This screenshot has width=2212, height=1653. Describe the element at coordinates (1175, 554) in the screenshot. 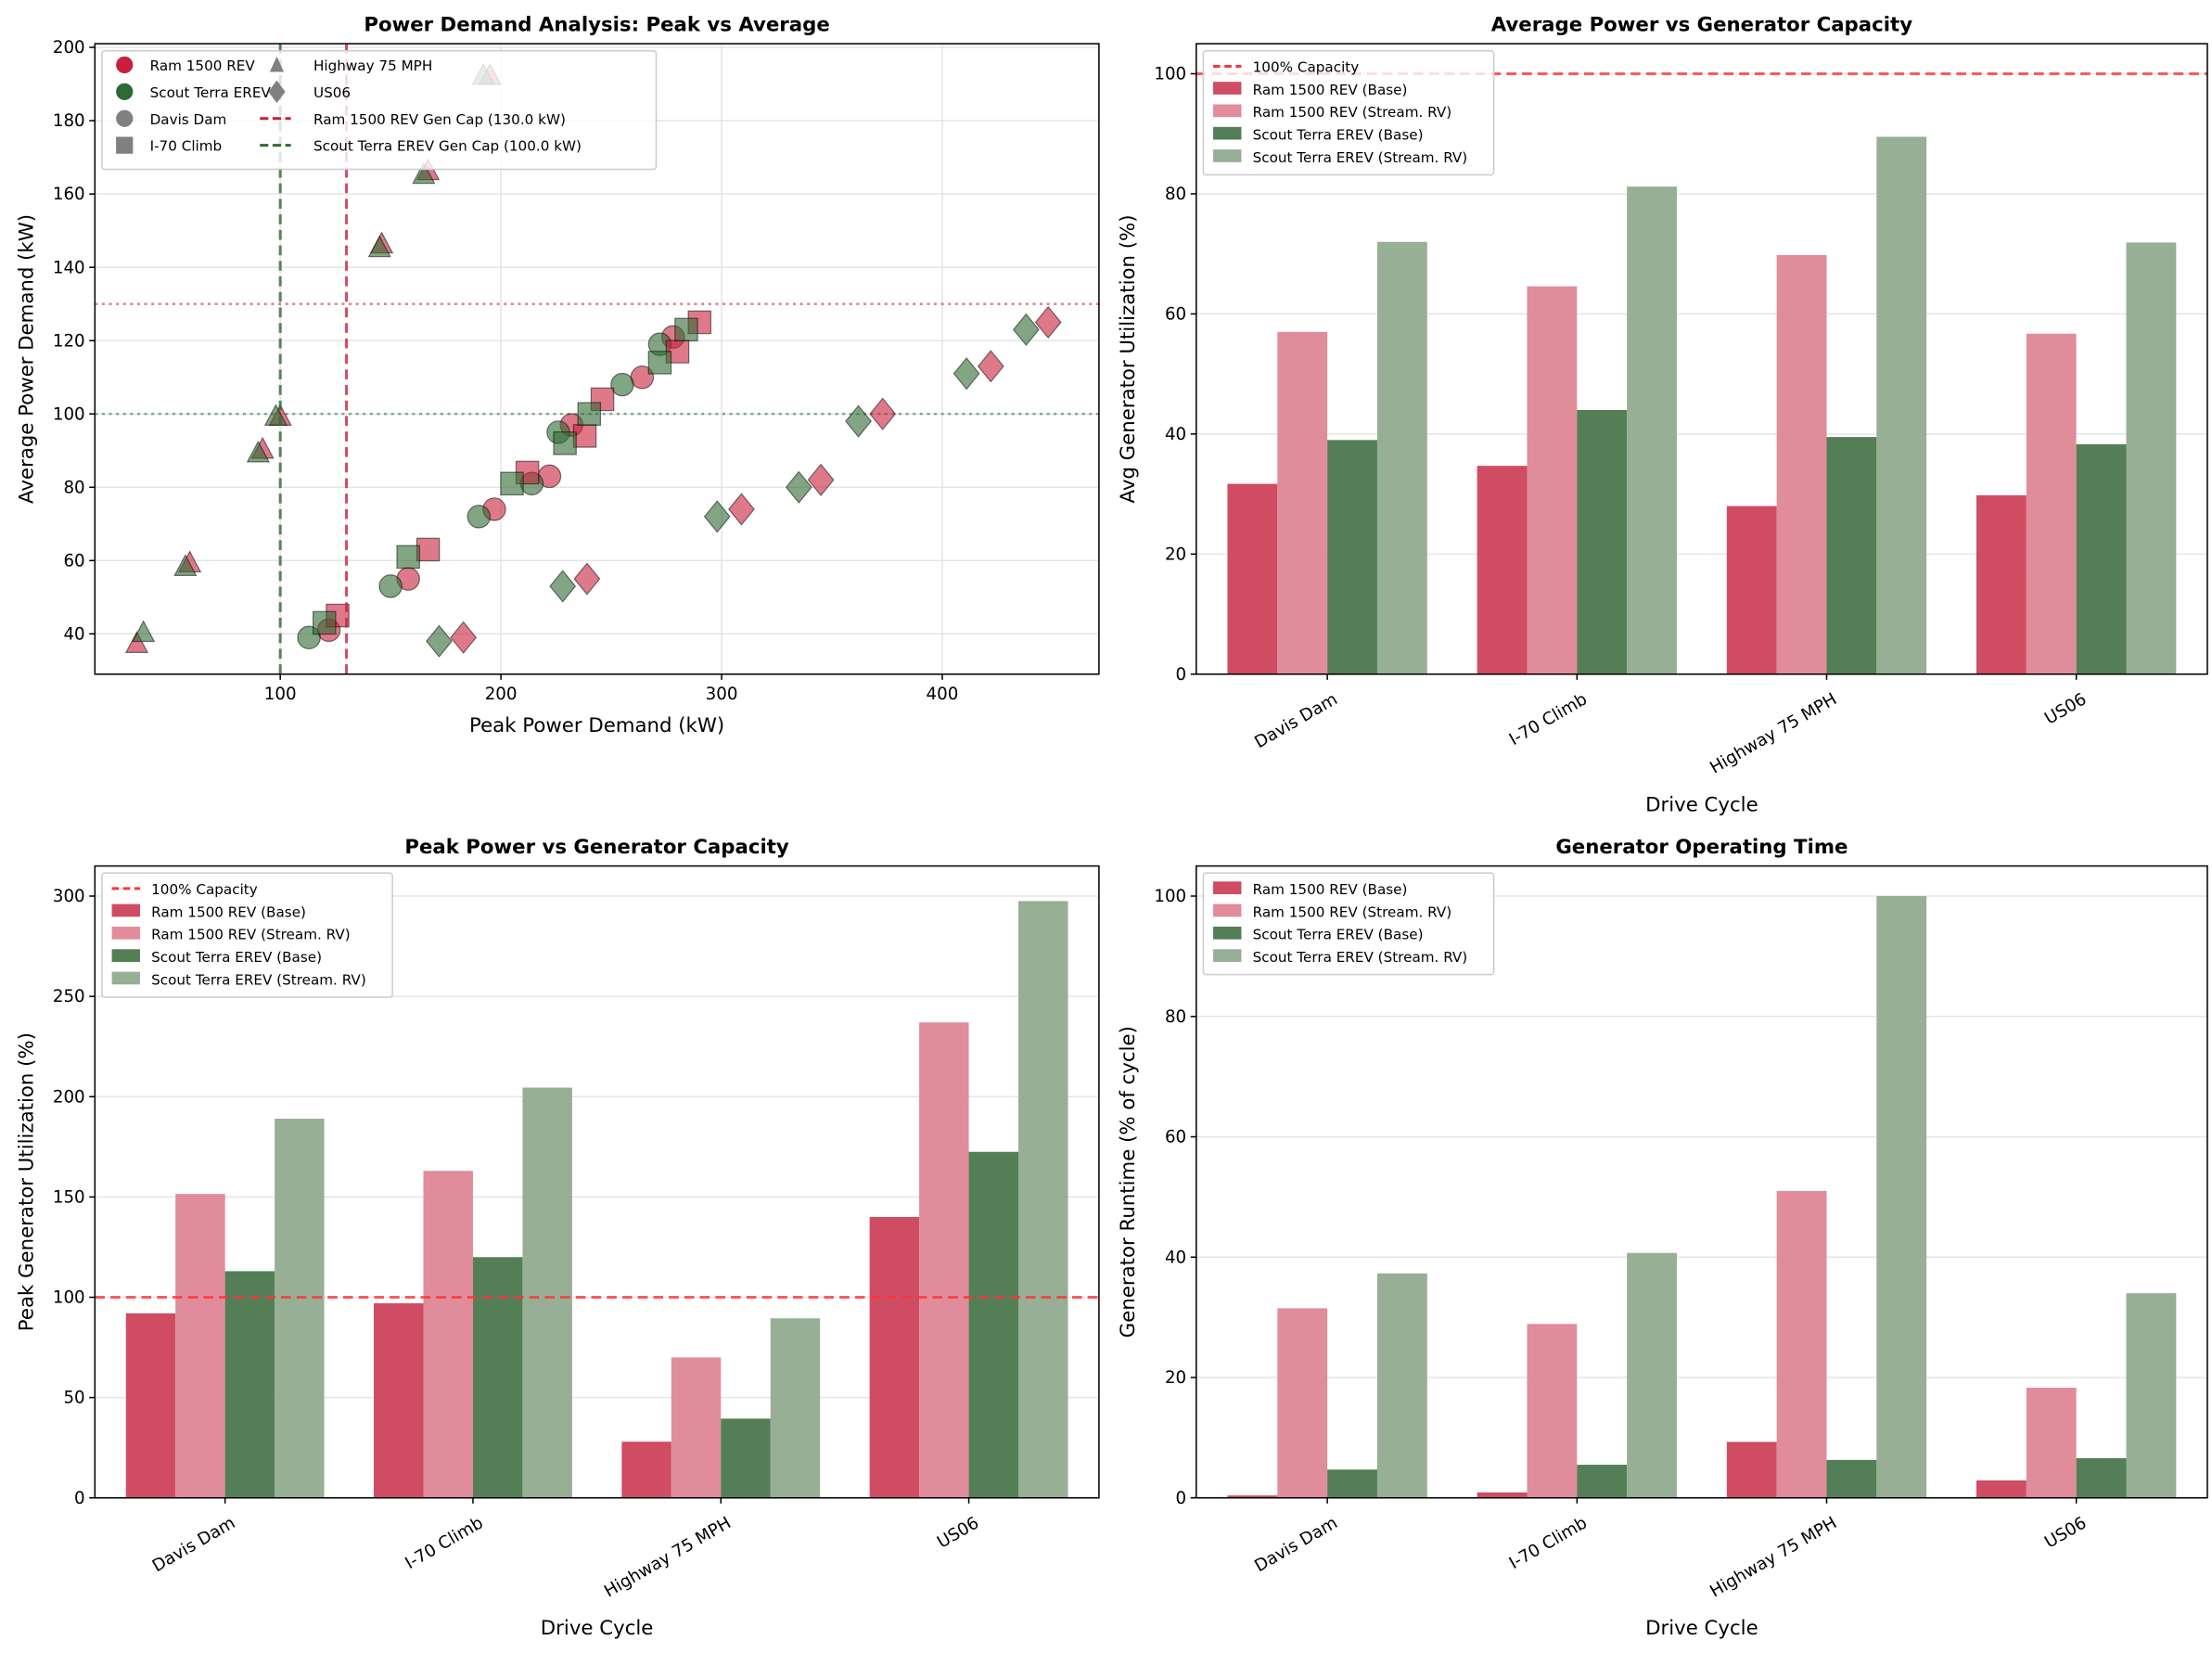

I see `y-tick-label: 20` at that location.